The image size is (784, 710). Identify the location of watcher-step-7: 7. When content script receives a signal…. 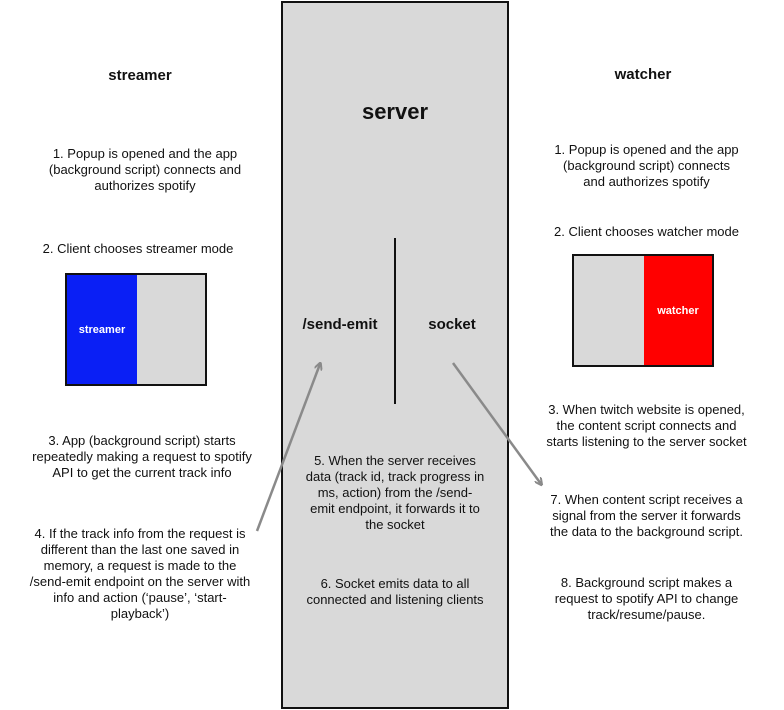
(646, 515).